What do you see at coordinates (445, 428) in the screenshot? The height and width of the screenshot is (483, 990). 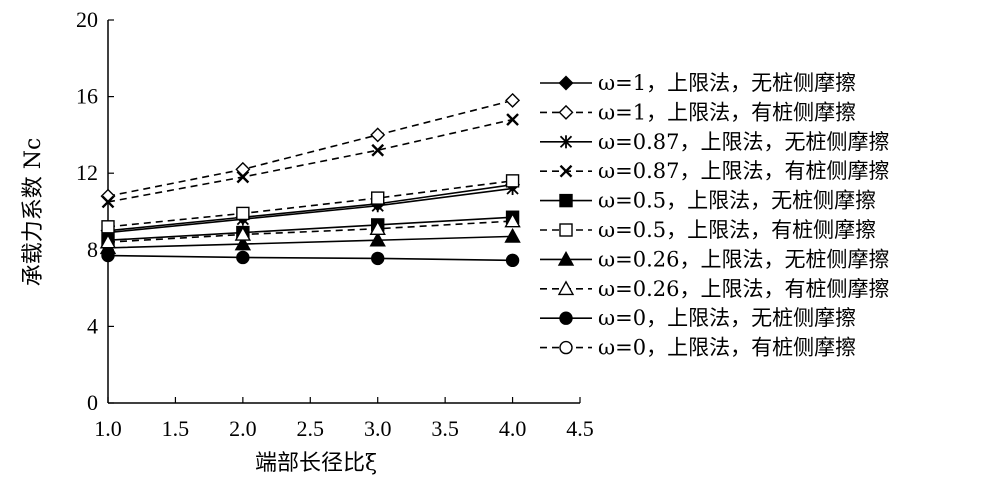 I see `x-tick-label: 3.5` at bounding box center [445, 428].